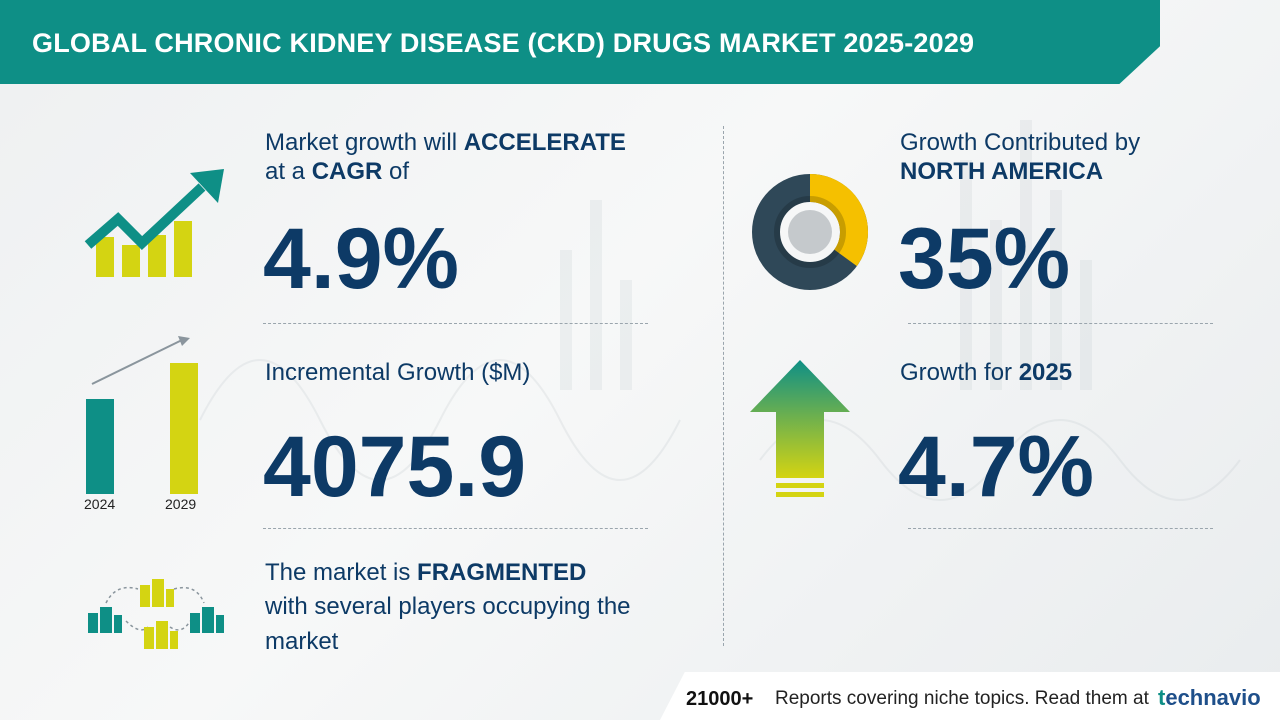  I want to click on cagr-line-1-prefix: Market growth will, so click(364, 142).